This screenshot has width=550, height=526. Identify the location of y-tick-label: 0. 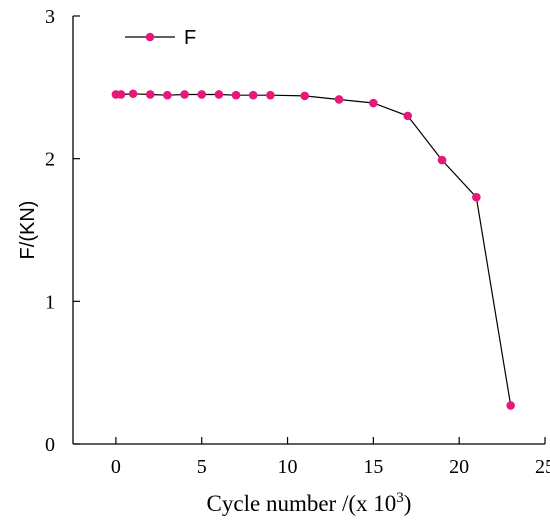
(50, 445).